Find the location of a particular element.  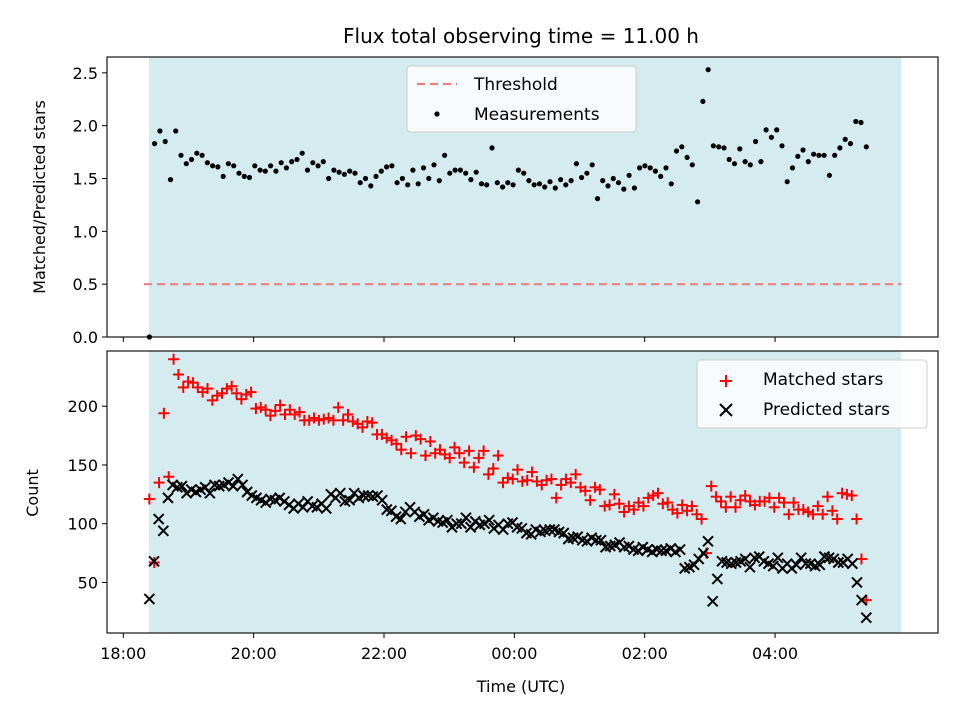

bottom-legend: Matched stars Predicted stars is located at coordinates (812, 394).